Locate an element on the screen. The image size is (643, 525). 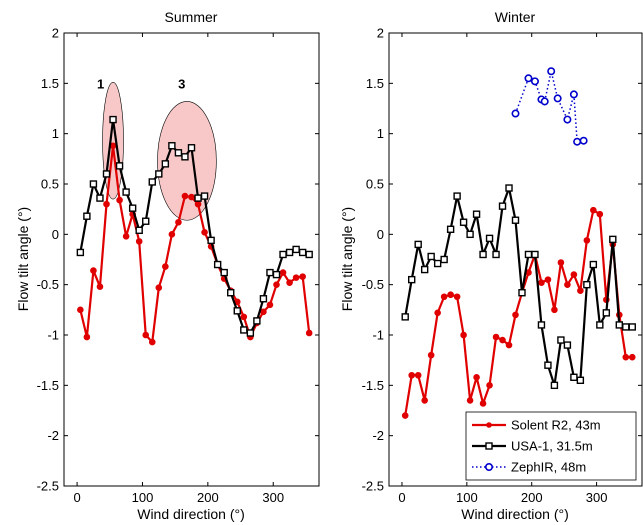
summer-x-tick-label: 300 is located at coordinates (273, 497).